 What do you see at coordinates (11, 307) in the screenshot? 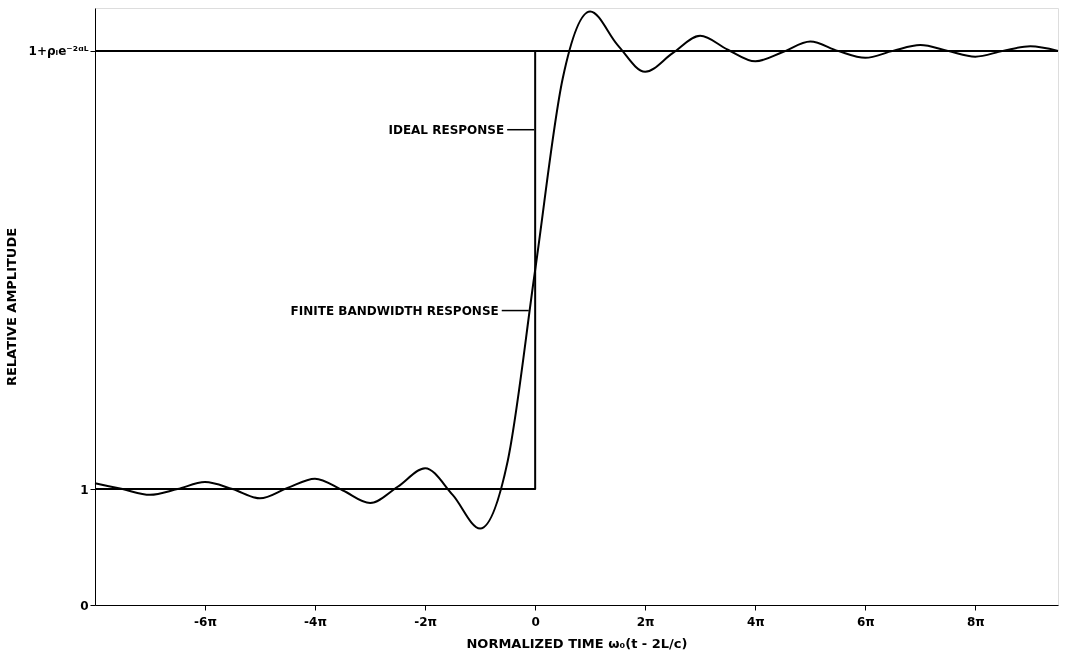
I see `y-axis-title: RELATIVE AMPLITUDE` at bounding box center [11, 307].